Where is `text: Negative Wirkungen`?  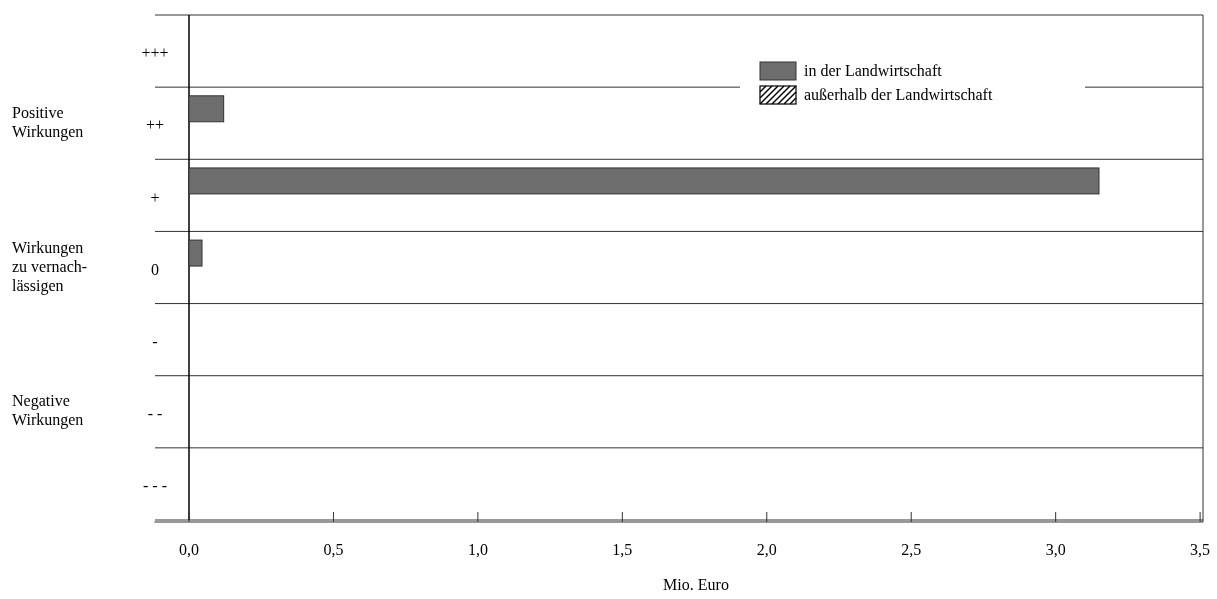 text: Negative Wirkungen is located at coordinates (48, 410).